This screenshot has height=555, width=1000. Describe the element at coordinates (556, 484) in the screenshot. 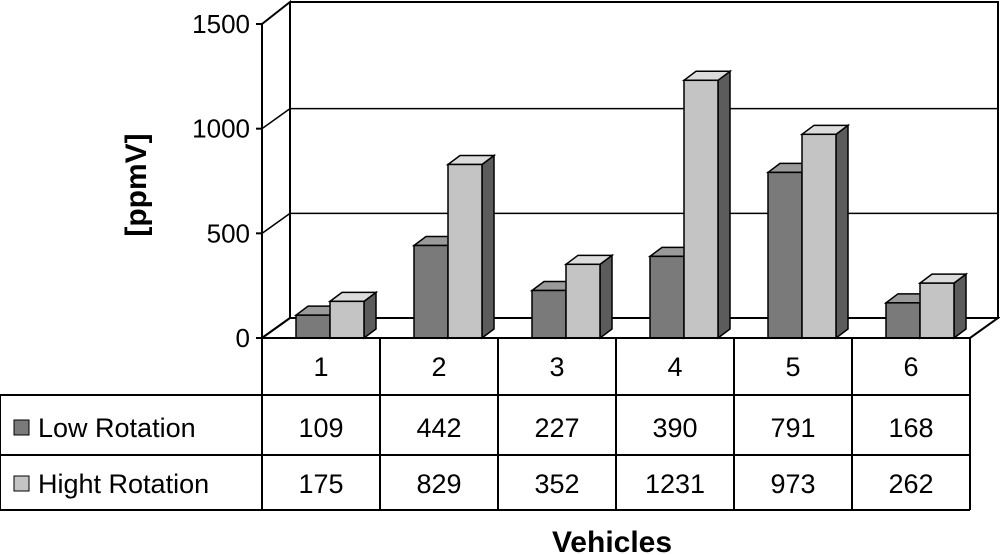

I see `data-label: 352` at that location.